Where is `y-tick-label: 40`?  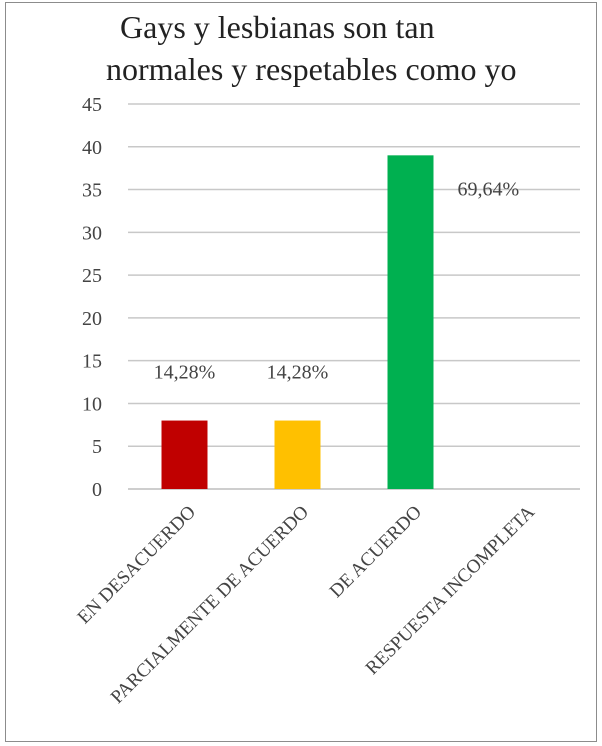
y-tick-label: 40 is located at coordinates (92, 148).